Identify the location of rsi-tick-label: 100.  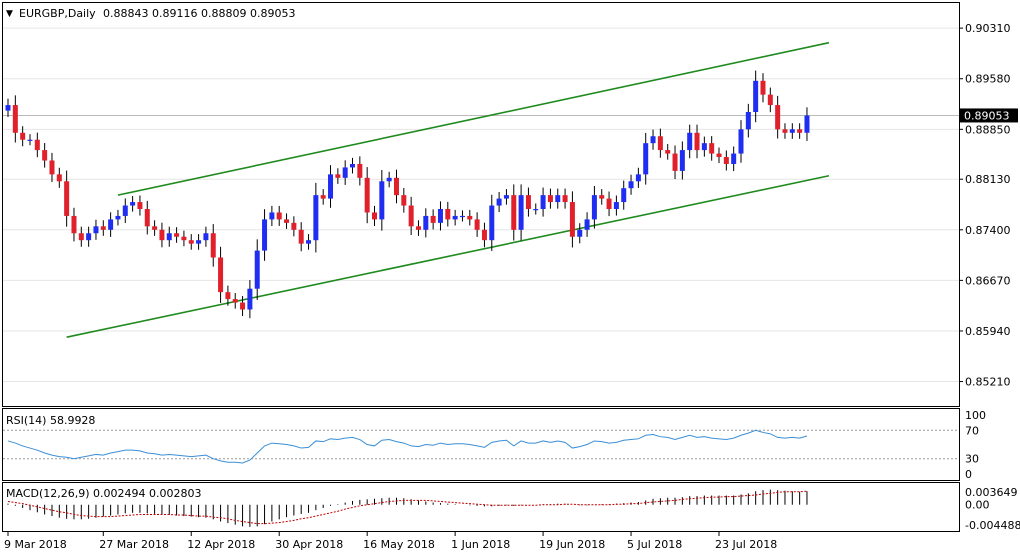
(975, 415).